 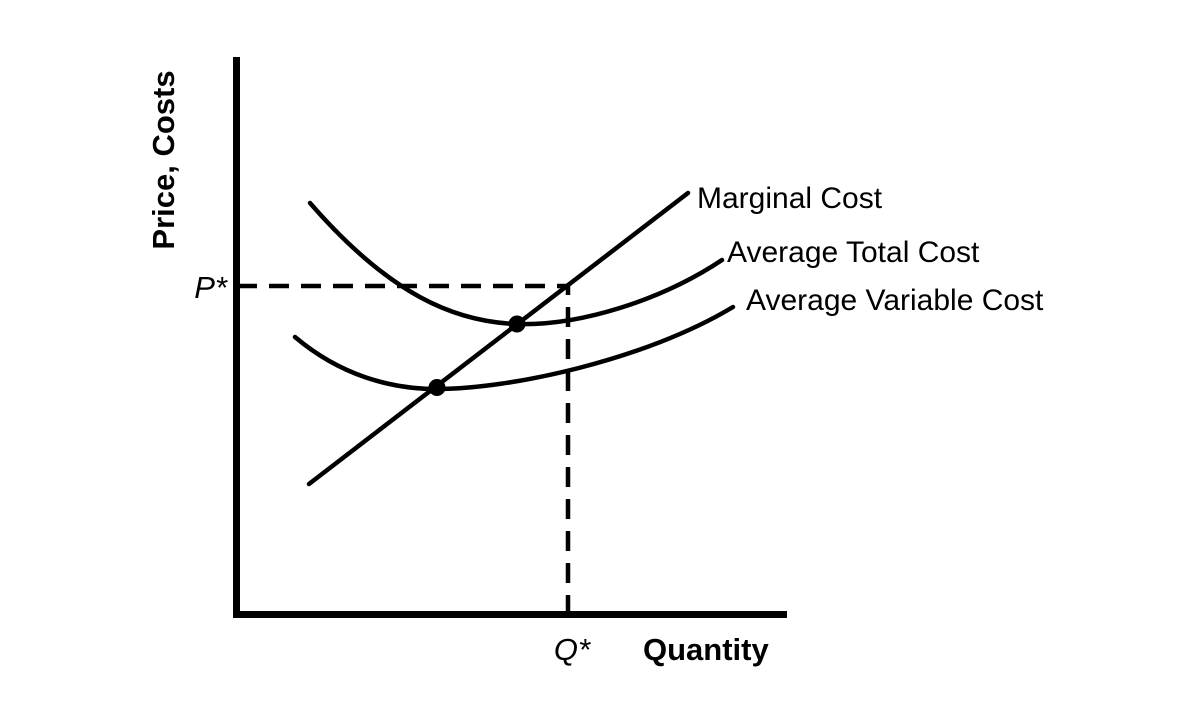 I want to click on x-axis-title: Quantity, so click(x=706, y=649).